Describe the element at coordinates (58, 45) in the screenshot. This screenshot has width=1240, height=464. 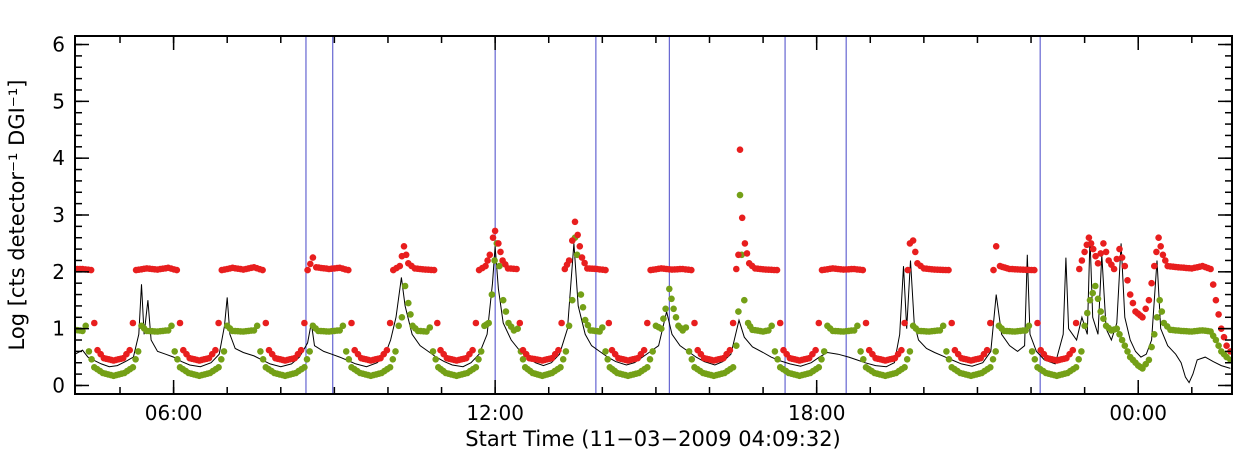
I see `y-tick-label: 6` at that location.